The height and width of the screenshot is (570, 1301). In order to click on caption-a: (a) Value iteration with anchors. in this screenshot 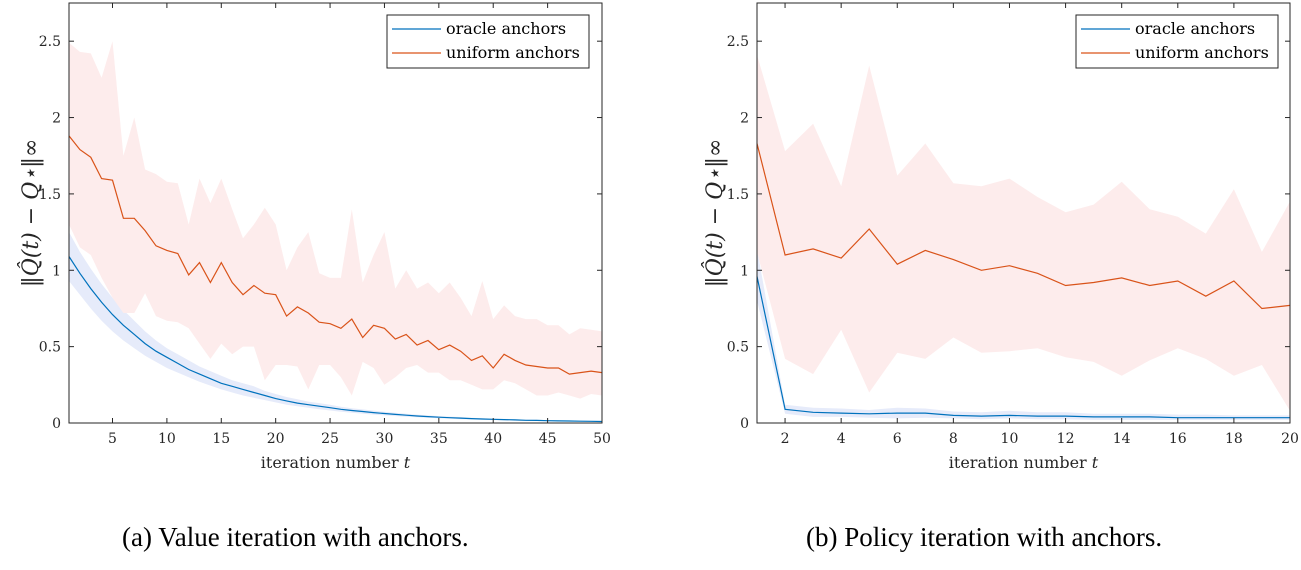, I will do `click(295, 537)`.